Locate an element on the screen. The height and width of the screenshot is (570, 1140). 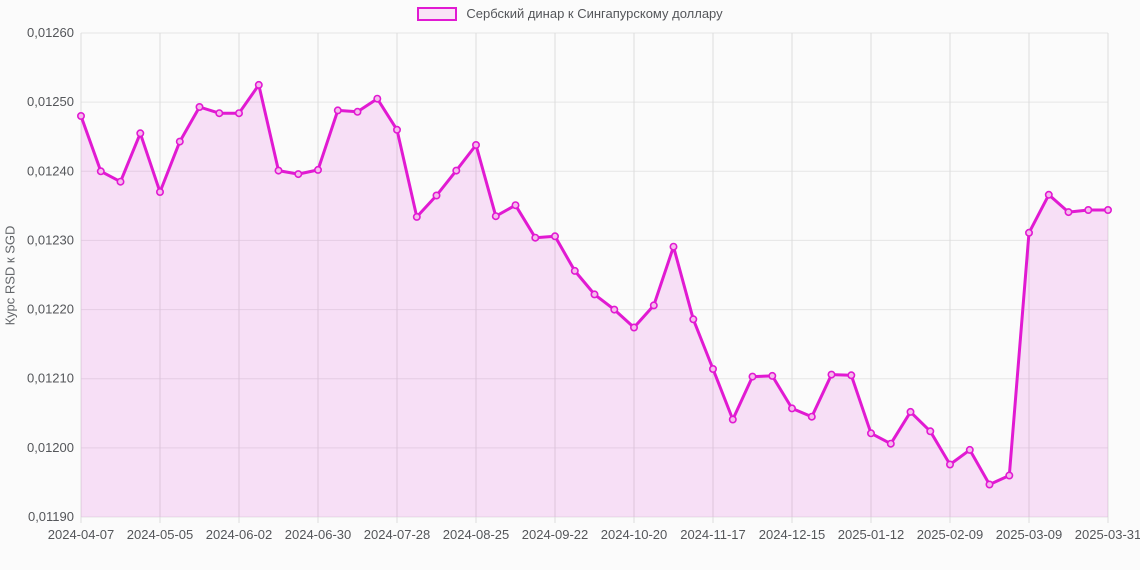
legend-series-swatch-icon is located at coordinates (437, 13).